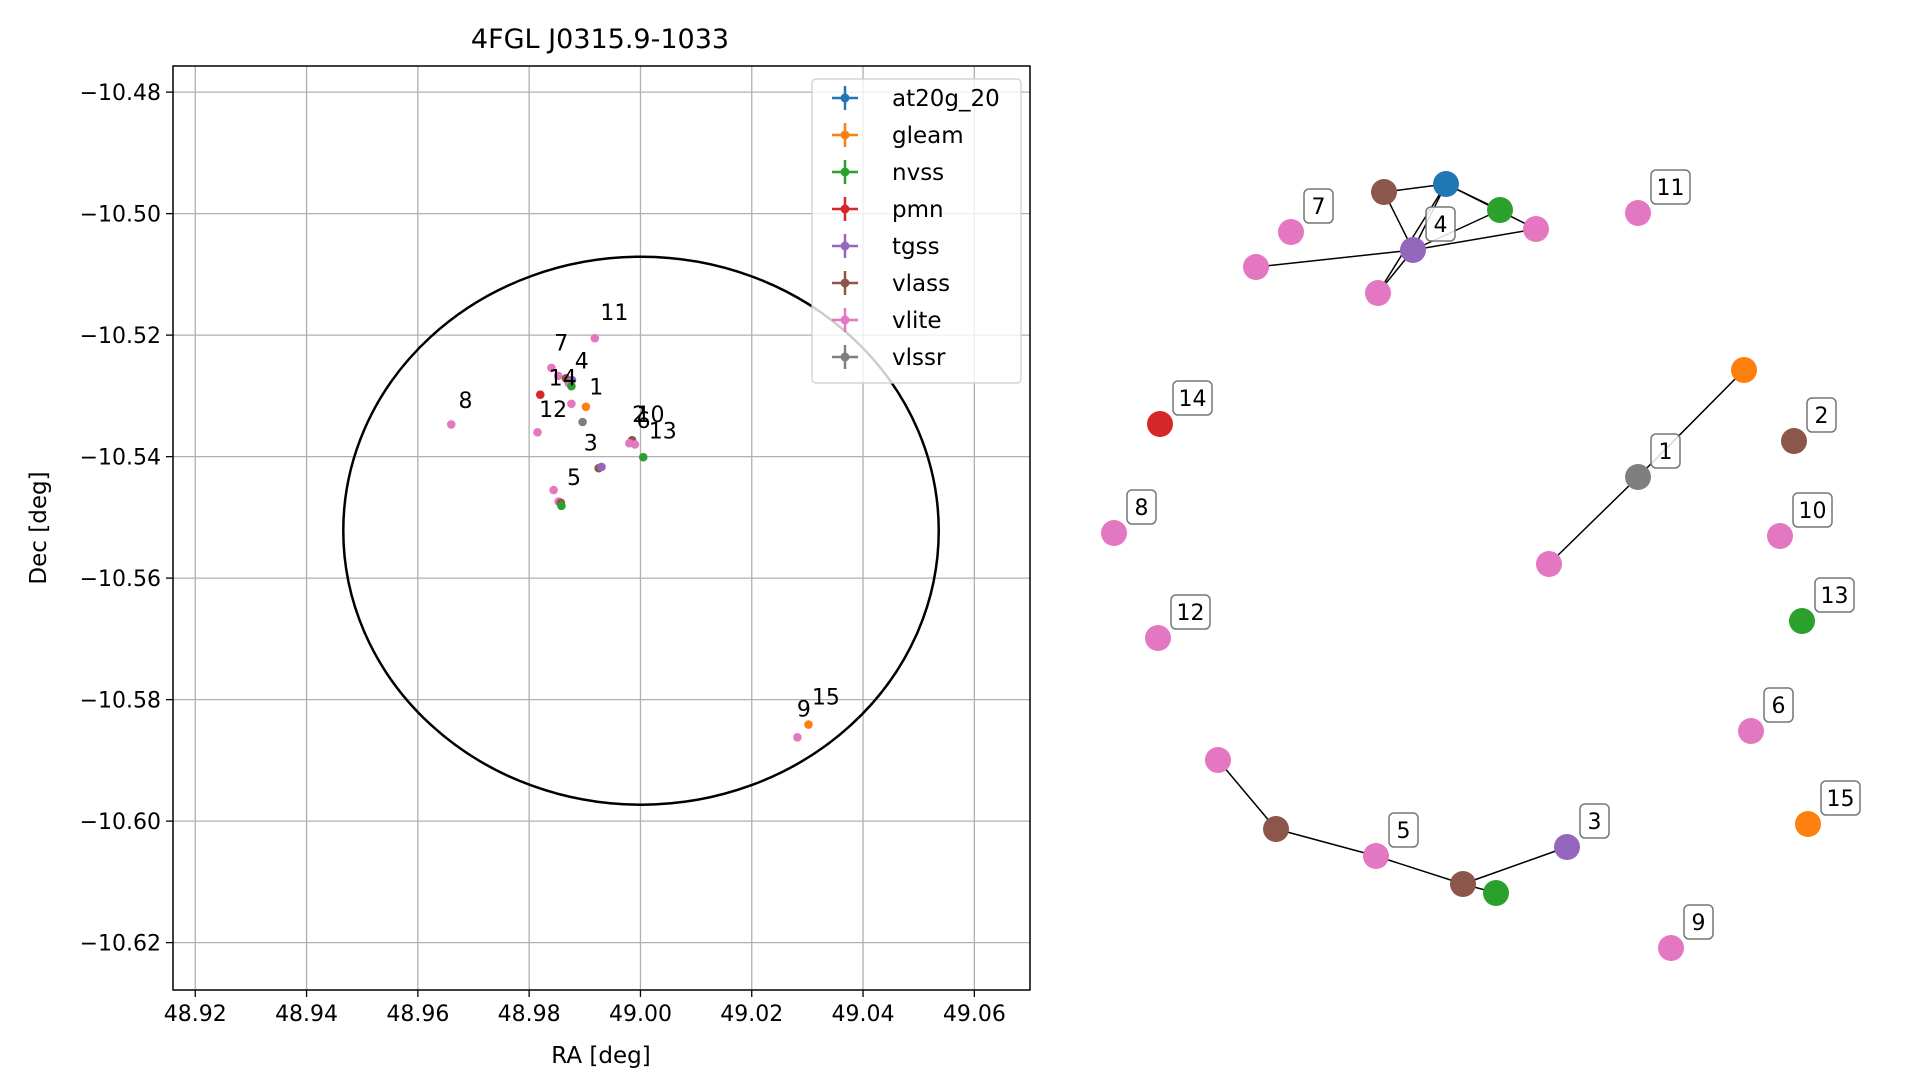 The image size is (1919, 1080). What do you see at coordinates (417, 1014) in the screenshot?
I see `x-tick-label: 48.96` at bounding box center [417, 1014].